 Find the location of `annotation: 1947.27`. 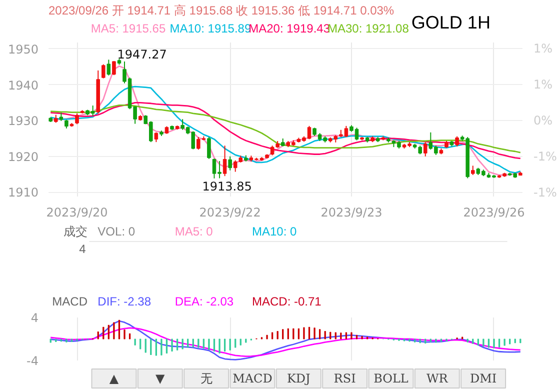

annotation: 1947.27 is located at coordinates (142, 55).